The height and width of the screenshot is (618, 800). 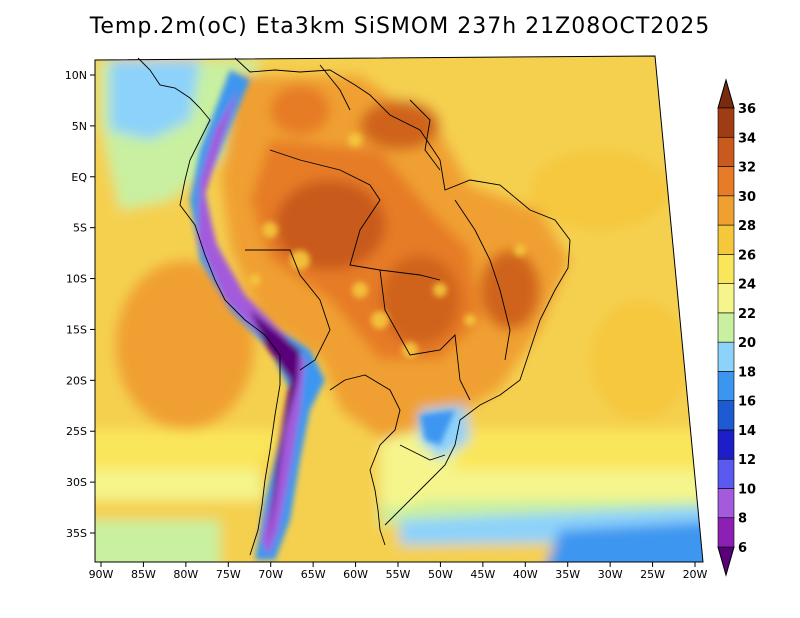 I want to click on colorbar-label: 18, so click(x=747, y=372).